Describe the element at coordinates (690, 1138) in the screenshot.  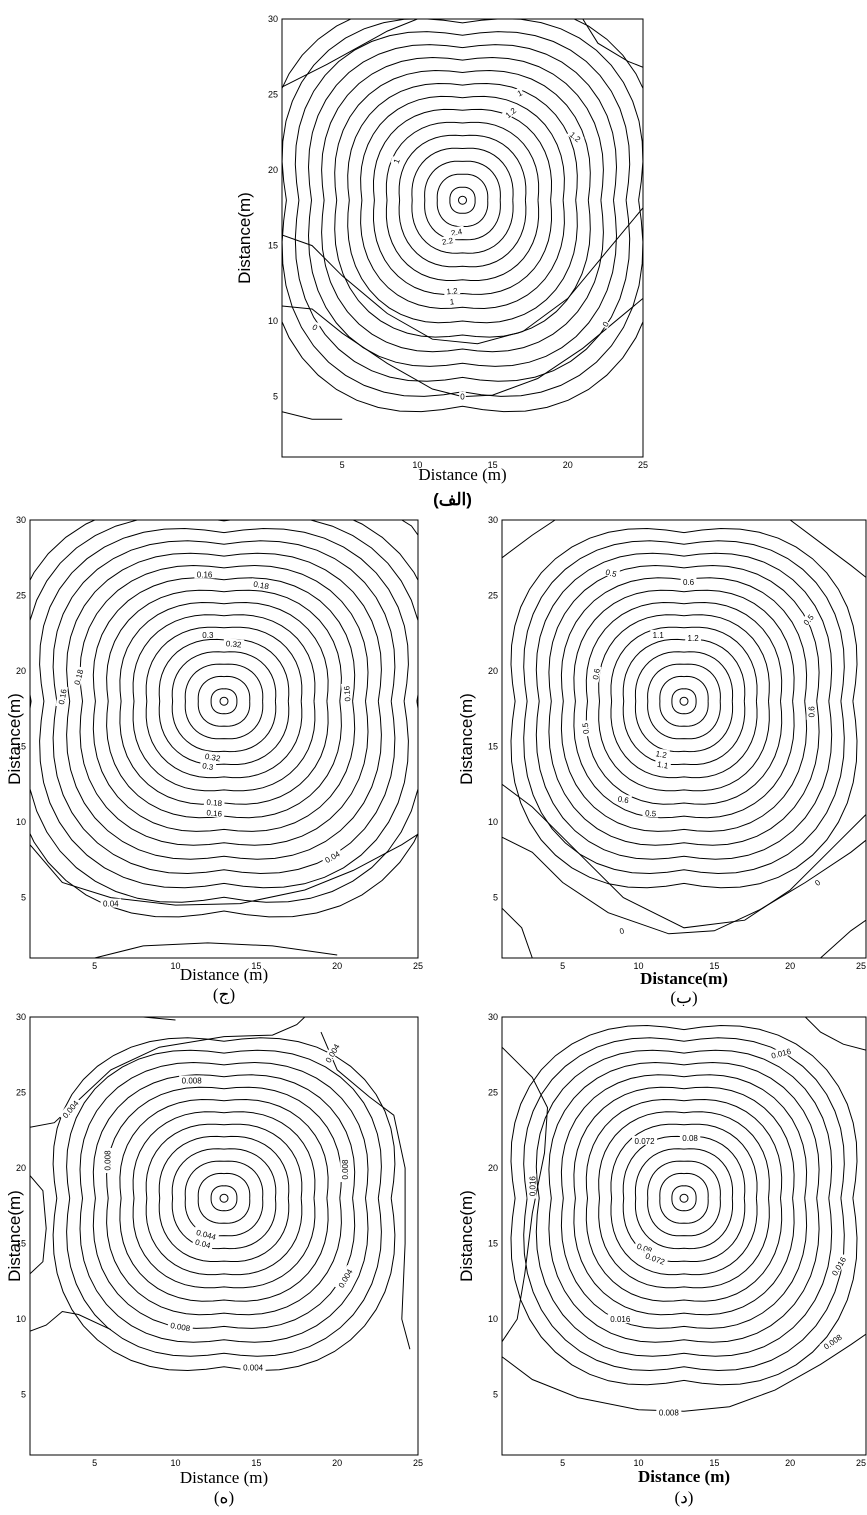
I see `svg-text: 0.08` at that location.